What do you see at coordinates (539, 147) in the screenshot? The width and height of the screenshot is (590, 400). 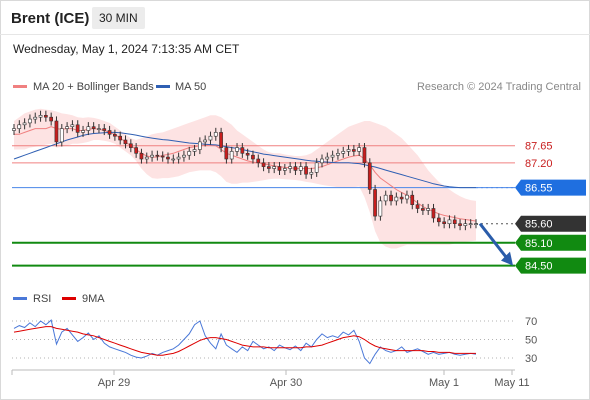 I see `level-label-87.65: 87.65` at bounding box center [539, 147].